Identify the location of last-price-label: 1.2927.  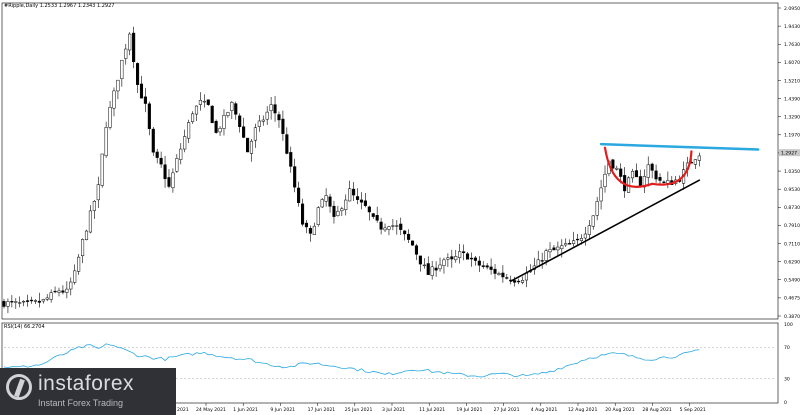
(789, 153).